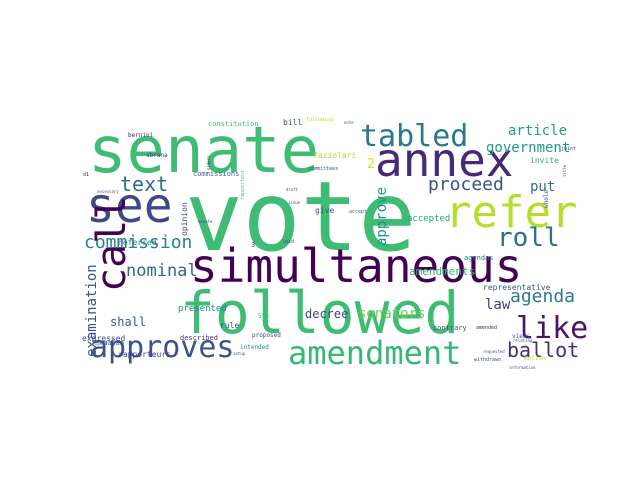  Describe the element at coordinates (546, 199) in the screenshot. I see `word-60: whole` at that location.